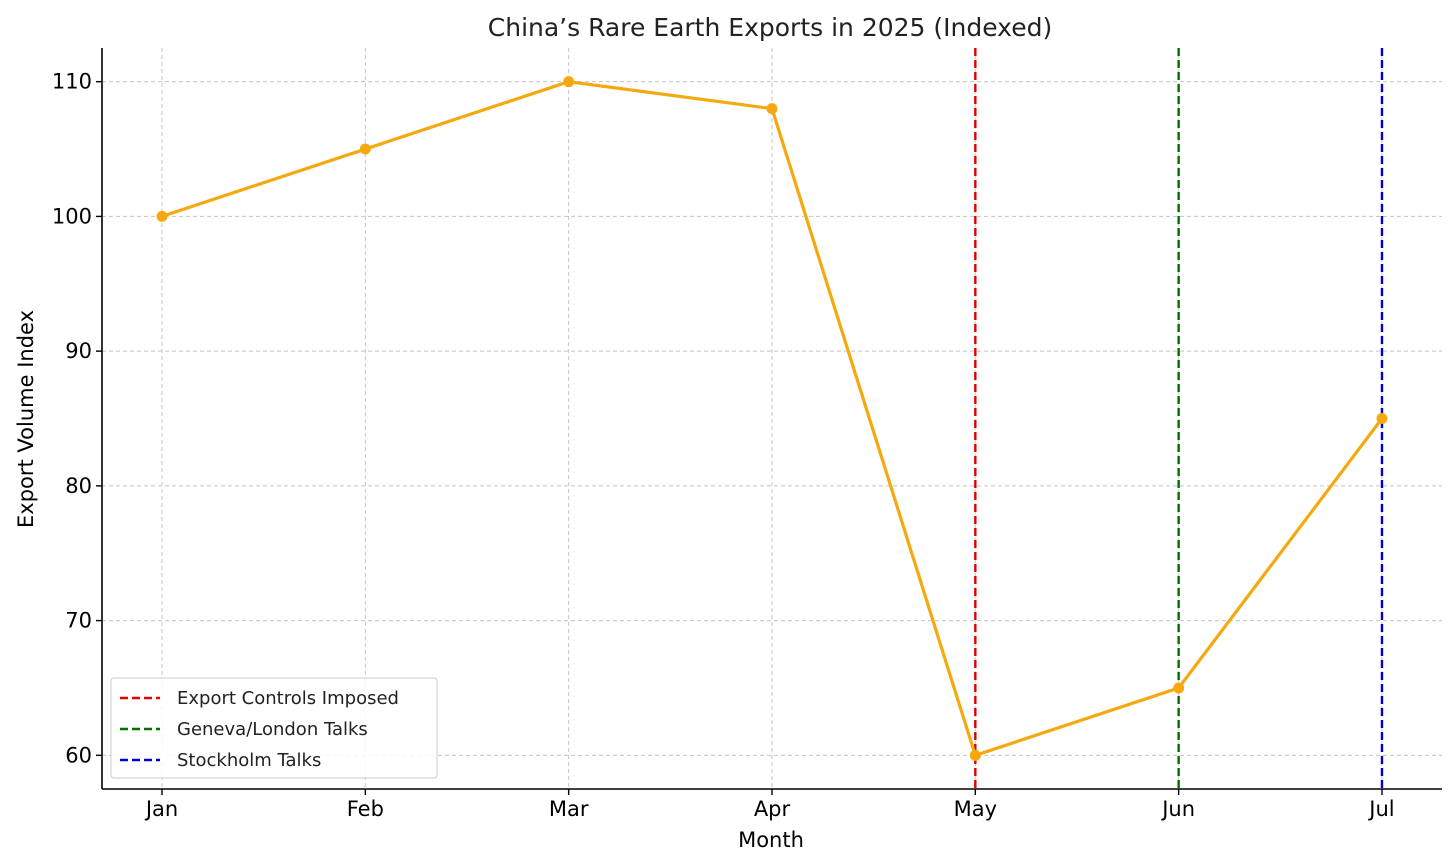  Describe the element at coordinates (78, 486) in the screenshot. I see `y-tick-label: 80` at that location.